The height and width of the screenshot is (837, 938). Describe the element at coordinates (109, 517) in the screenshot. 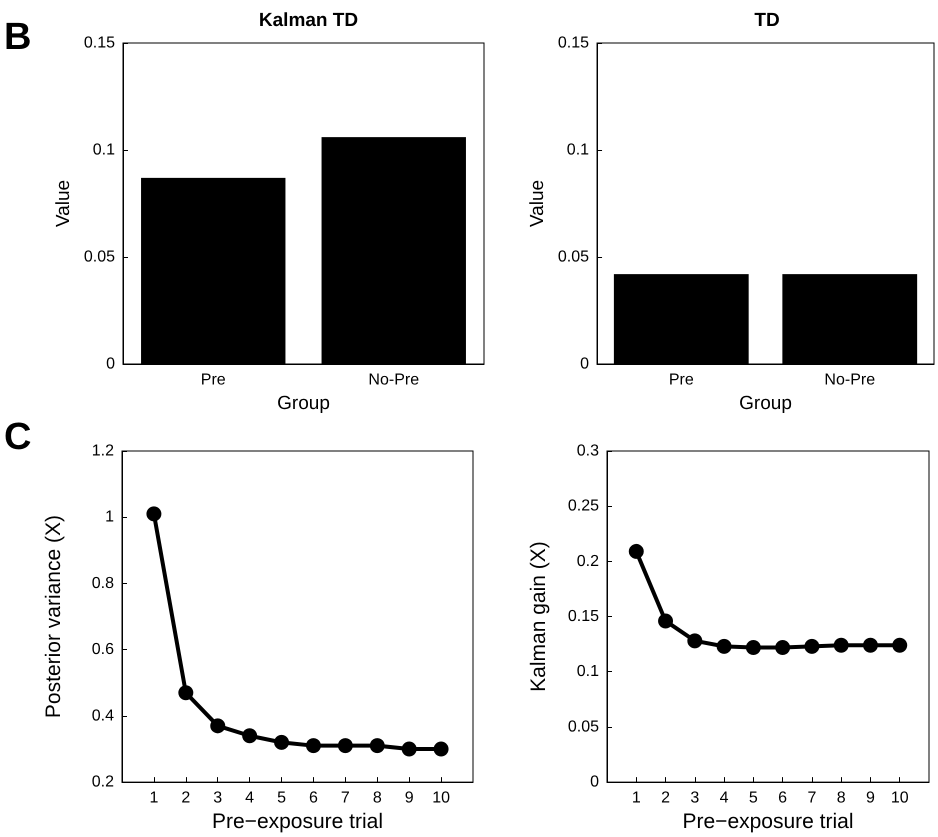

I see `y-tick-label: 1` at that location.